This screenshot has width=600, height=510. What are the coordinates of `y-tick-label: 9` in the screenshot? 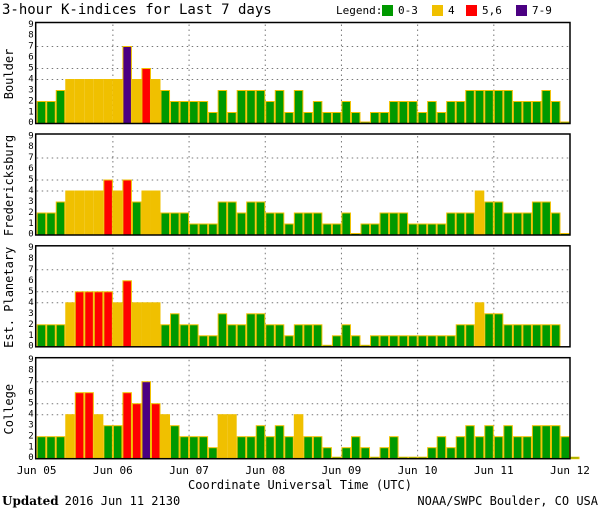 It's located at (30, 360).